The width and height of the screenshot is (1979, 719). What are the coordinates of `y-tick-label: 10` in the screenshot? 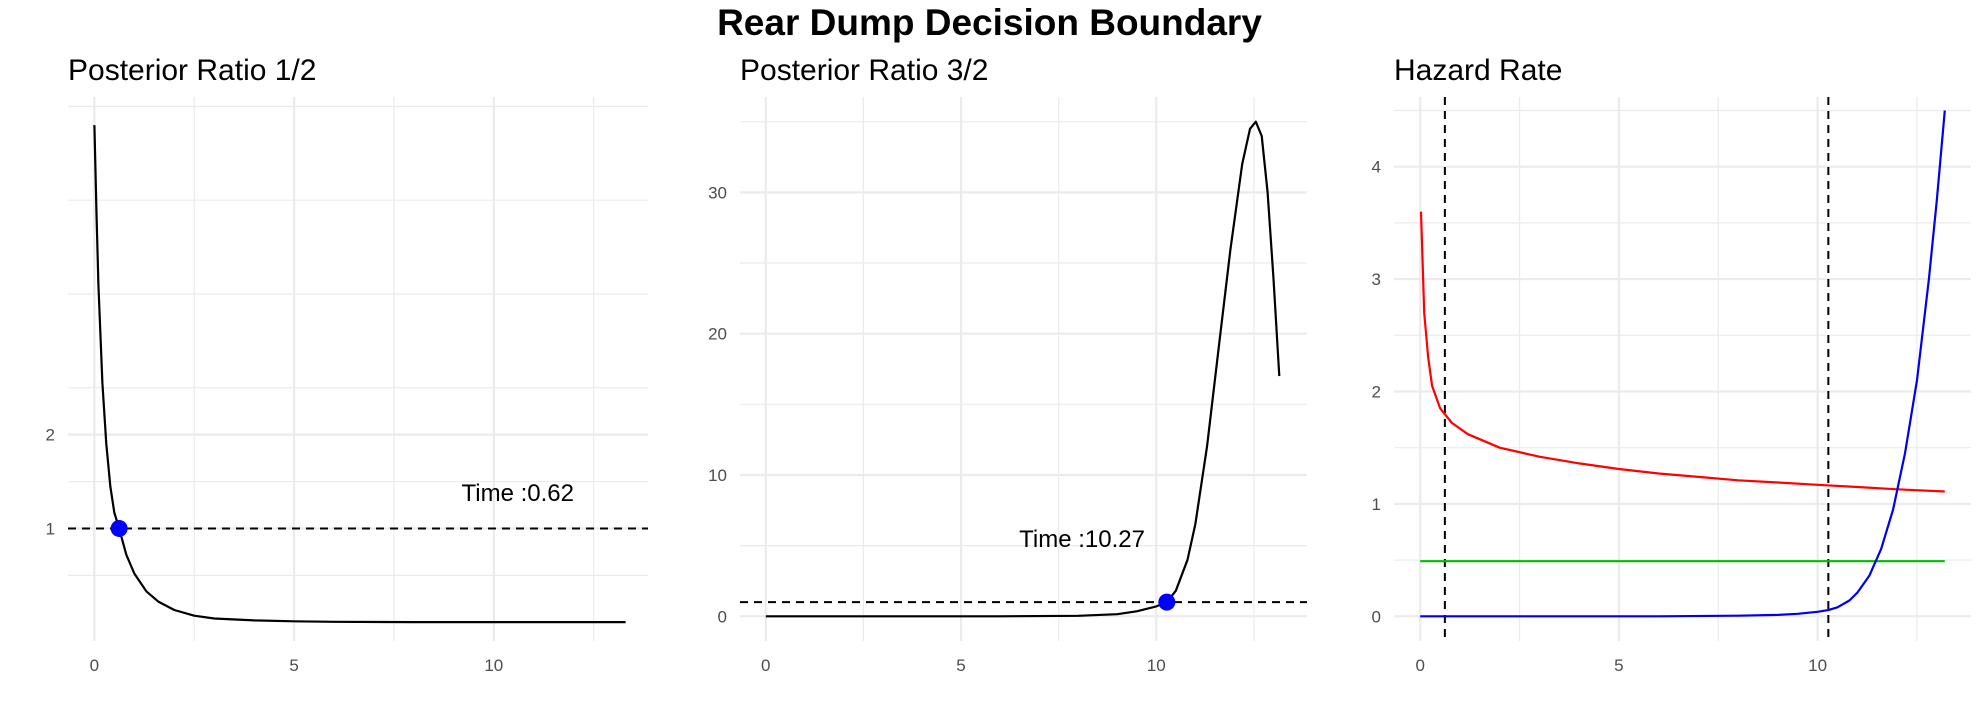 It's located at (717, 475).